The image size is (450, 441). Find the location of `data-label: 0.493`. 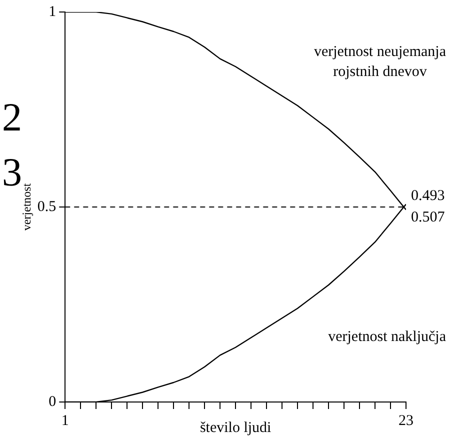

data-label: 0.493 is located at coordinates (428, 196).